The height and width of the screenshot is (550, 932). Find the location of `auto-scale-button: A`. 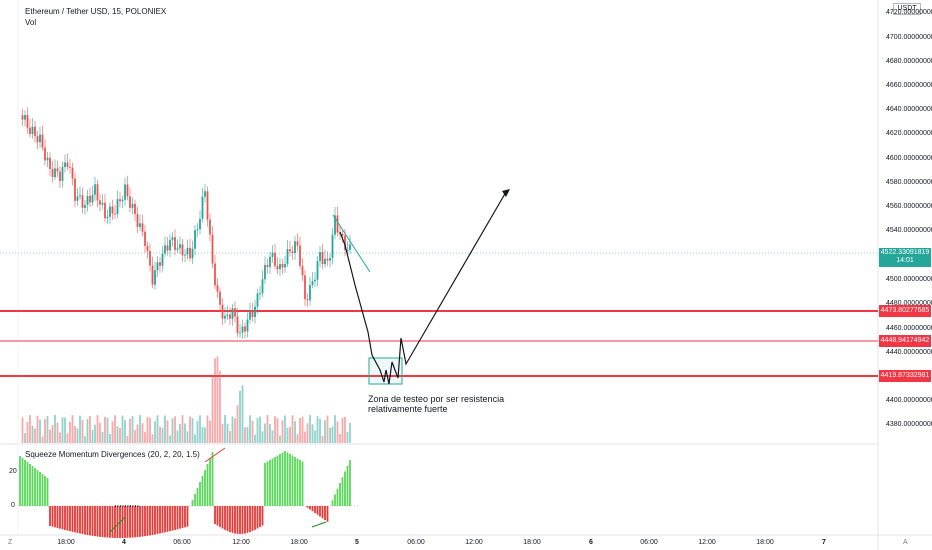

auto-scale-button: A is located at coordinates (905, 542).